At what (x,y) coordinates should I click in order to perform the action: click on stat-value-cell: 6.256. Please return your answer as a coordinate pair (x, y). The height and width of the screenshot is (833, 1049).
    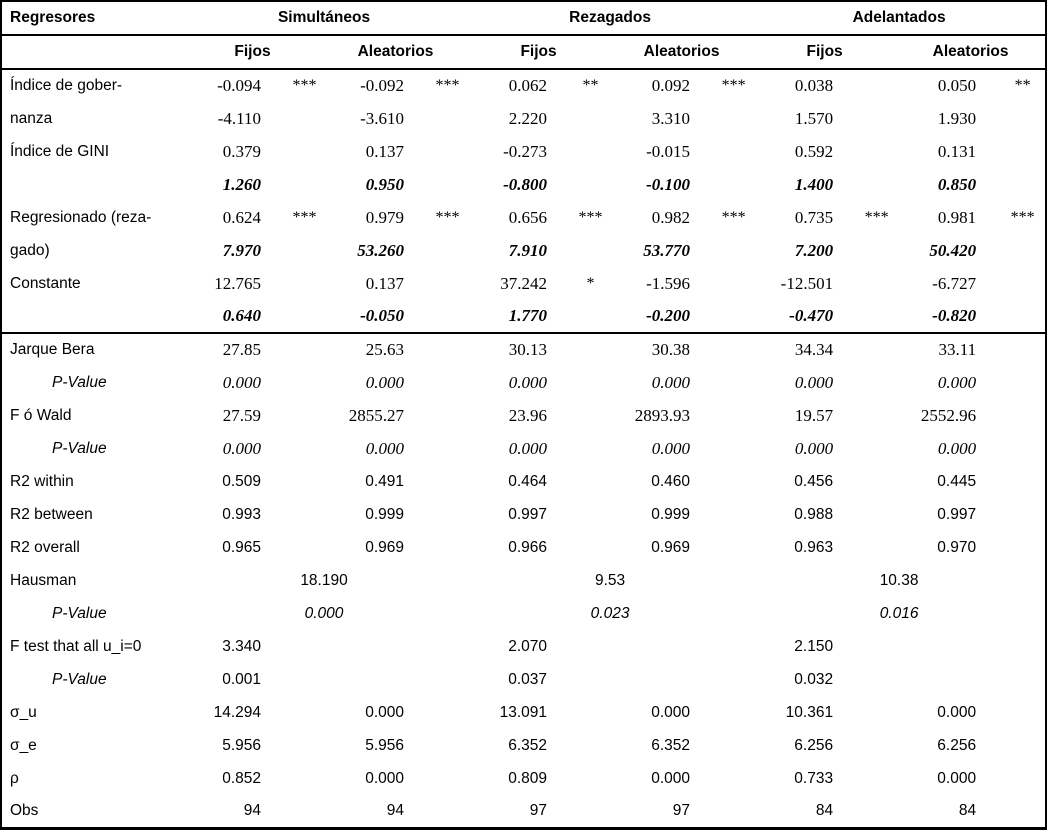
    Looking at the image, I should click on (957, 745).